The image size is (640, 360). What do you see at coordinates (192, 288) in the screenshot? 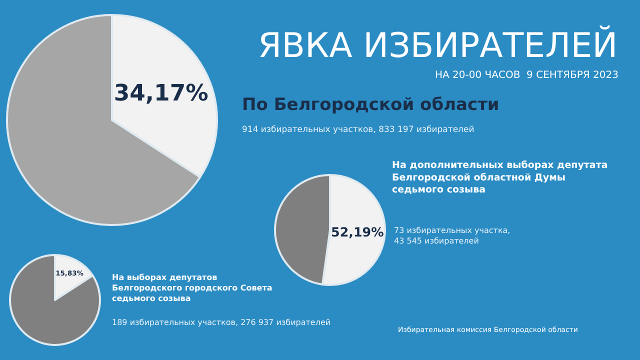
I see `text: На выборах депутатов Белгородского городского Совета седьмого созыва` at bounding box center [192, 288].